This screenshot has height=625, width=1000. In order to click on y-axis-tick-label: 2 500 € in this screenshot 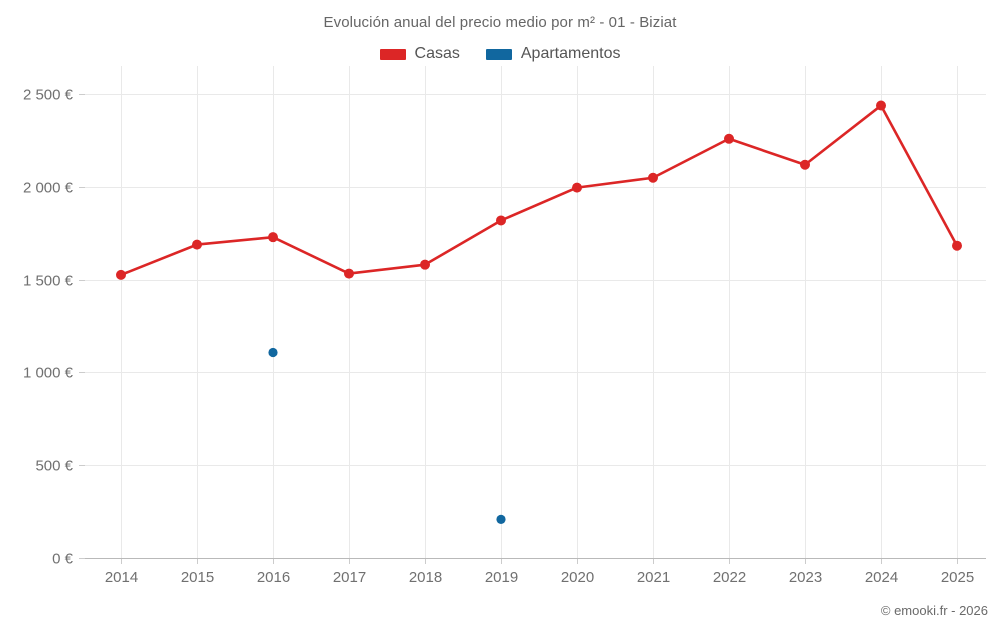, I will do `click(48, 95)`.